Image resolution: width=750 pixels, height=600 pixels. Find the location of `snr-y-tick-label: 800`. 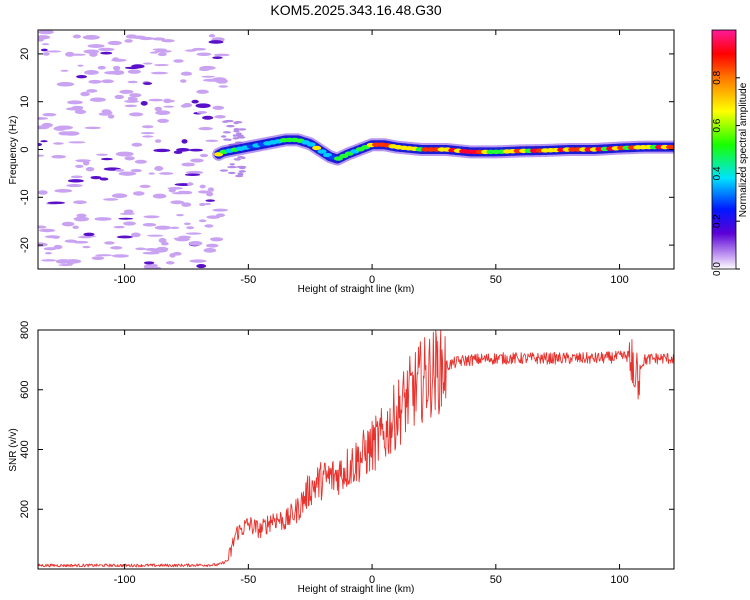

snr-y-tick-label: 800 is located at coordinates (25, 330).